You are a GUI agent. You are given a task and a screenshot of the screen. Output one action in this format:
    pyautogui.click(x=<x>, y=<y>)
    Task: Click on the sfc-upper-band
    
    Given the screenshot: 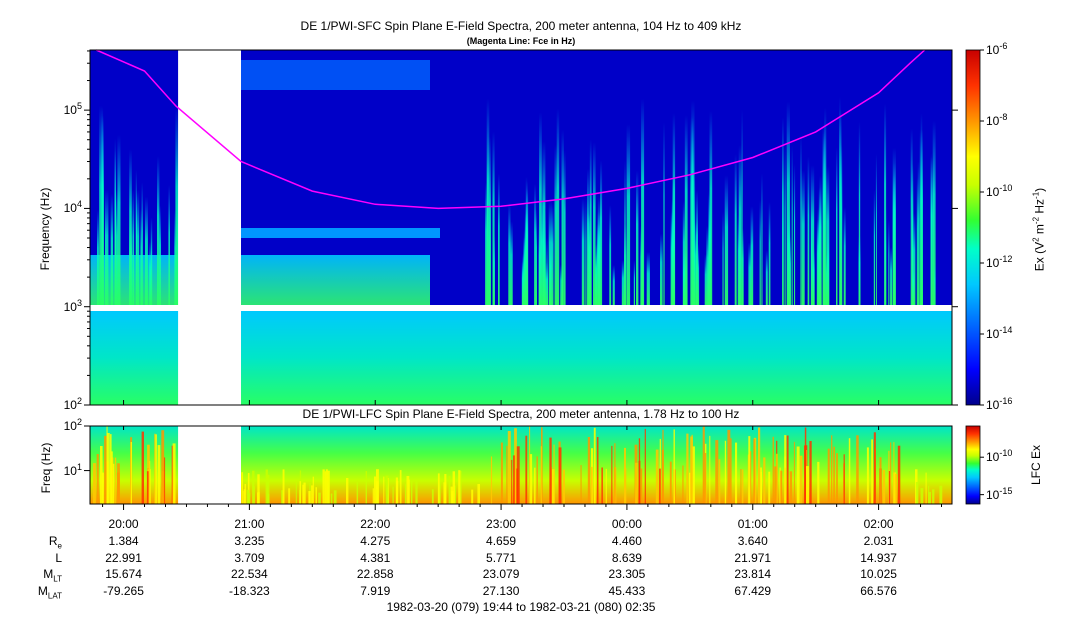 What is the action you would take?
    pyautogui.click(x=340, y=233)
    